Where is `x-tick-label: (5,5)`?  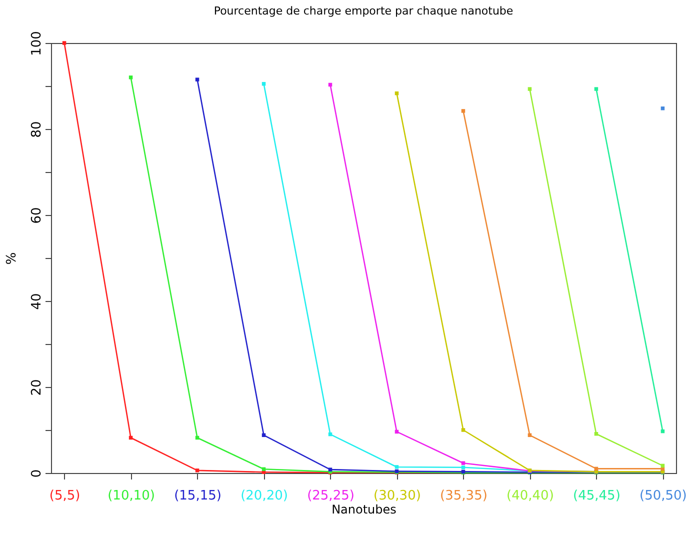
x-tick-label: (5,5) is located at coordinates (64, 496).